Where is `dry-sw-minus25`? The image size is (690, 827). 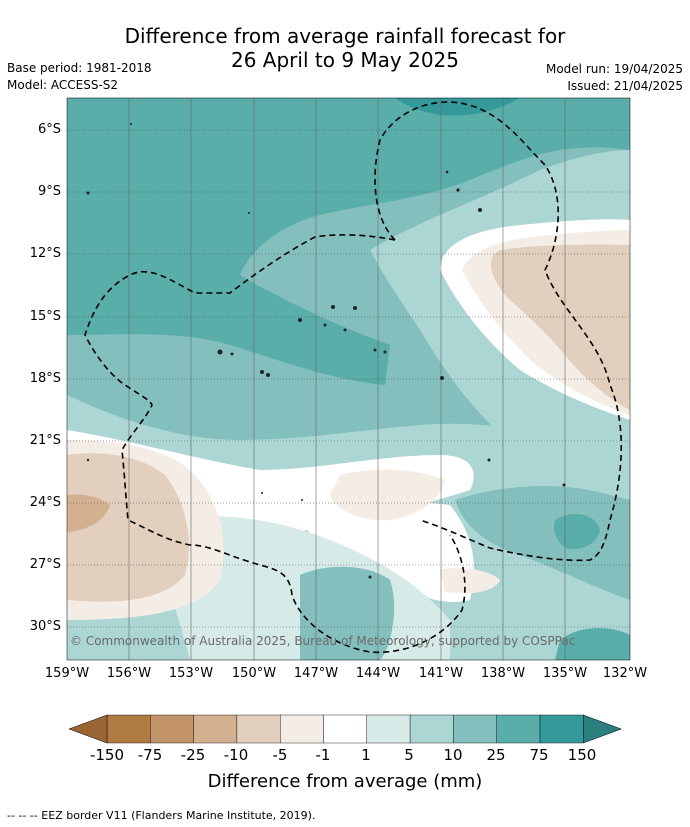 dry-sw-minus25 is located at coordinates (88, 513).